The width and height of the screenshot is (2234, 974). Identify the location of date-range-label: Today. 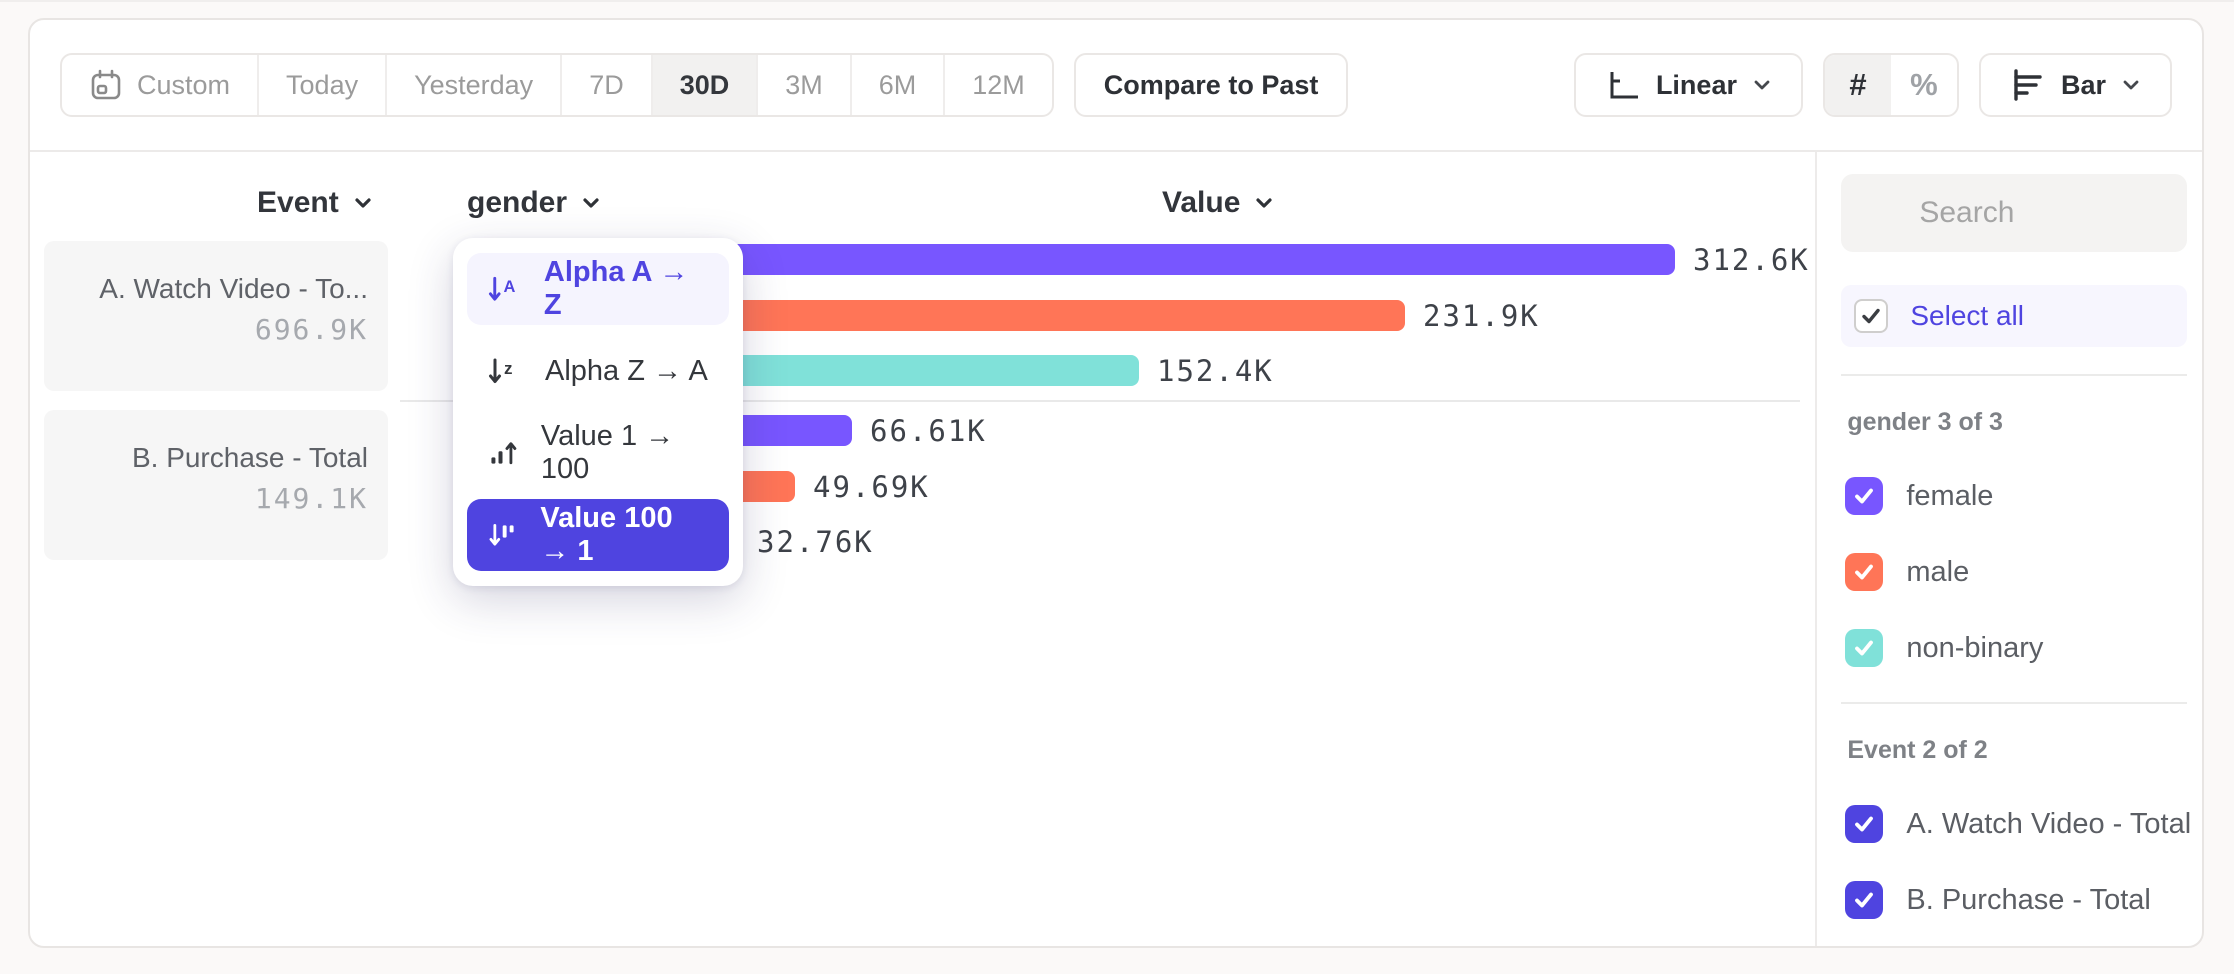
(322, 84).